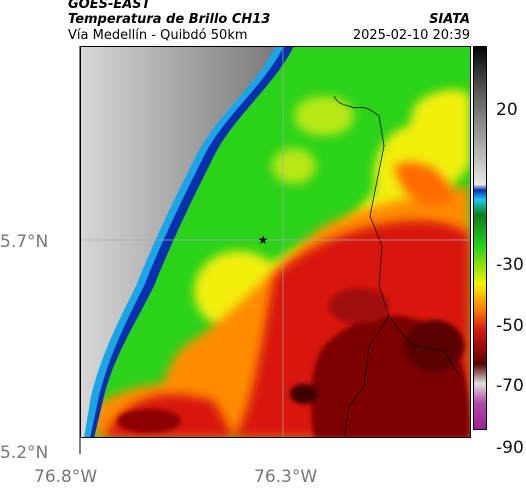 The width and height of the screenshot is (526, 491). What do you see at coordinates (510, 448) in the screenshot?
I see `colorbar-tick-minus90: -90` at bounding box center [510, 448].